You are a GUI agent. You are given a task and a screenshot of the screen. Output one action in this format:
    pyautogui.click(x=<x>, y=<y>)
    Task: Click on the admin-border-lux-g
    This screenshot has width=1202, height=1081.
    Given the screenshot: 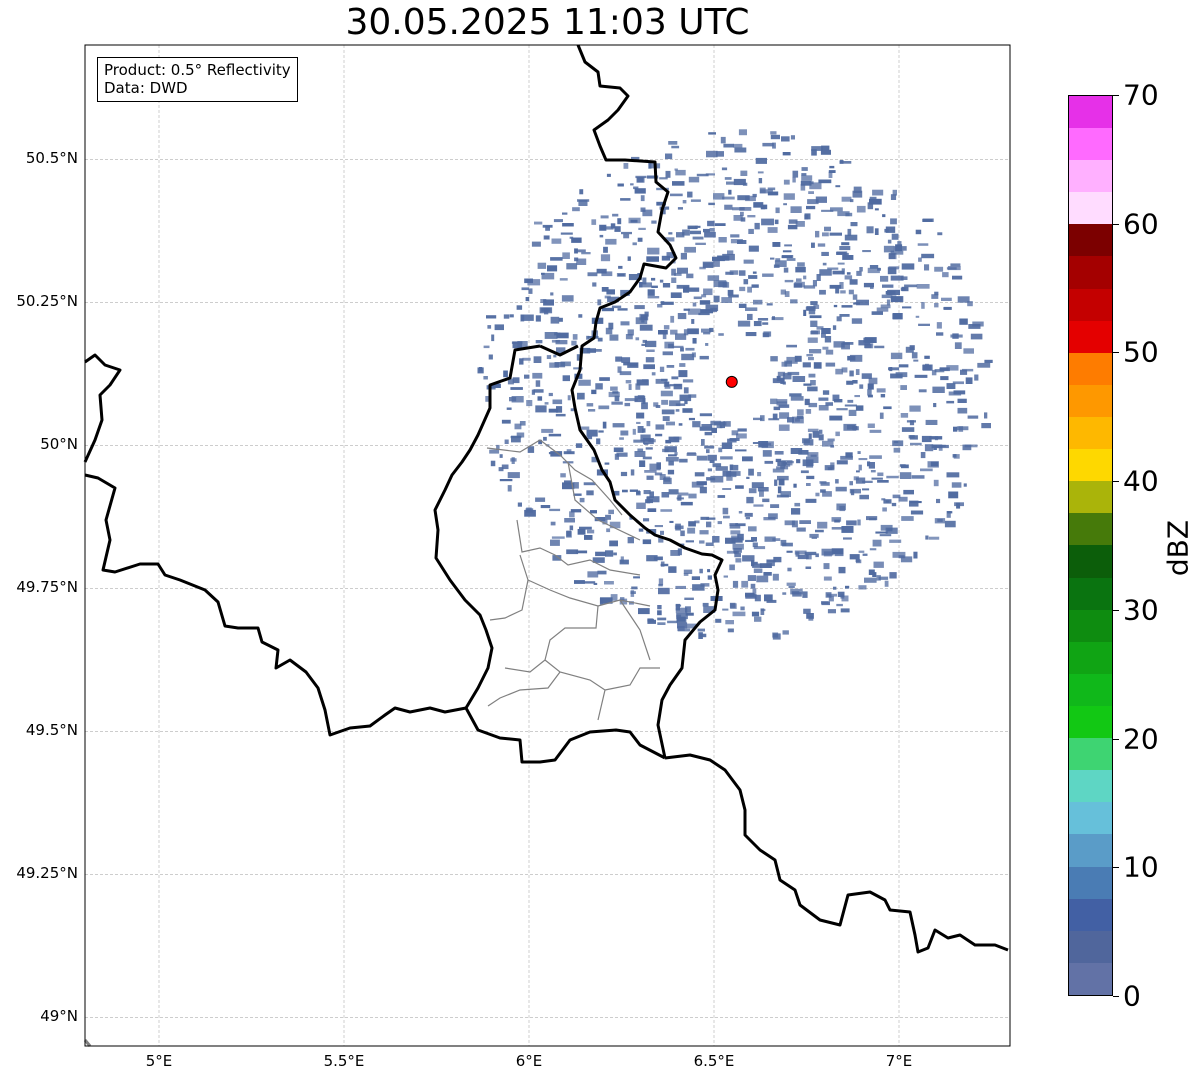 What is the action you would take?
    pyautogui.click(x=632, y=679)
    